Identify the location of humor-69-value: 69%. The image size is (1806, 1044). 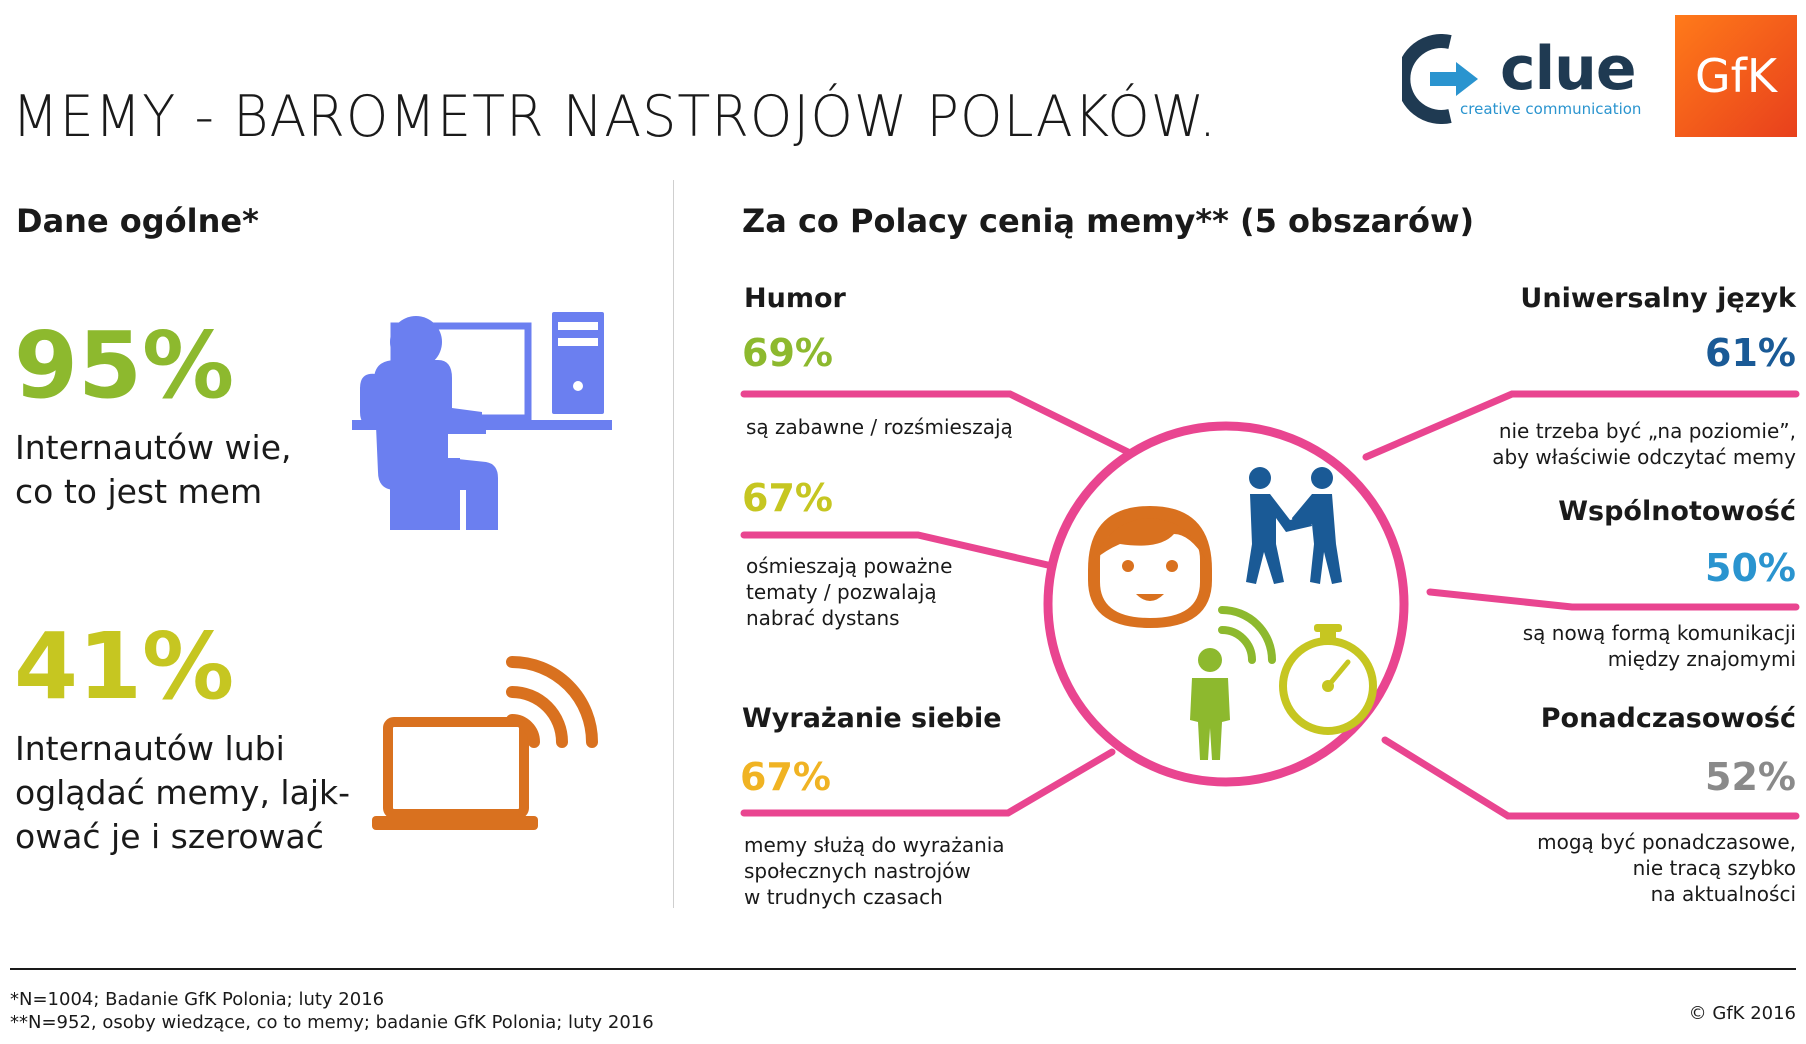
(787, 353).